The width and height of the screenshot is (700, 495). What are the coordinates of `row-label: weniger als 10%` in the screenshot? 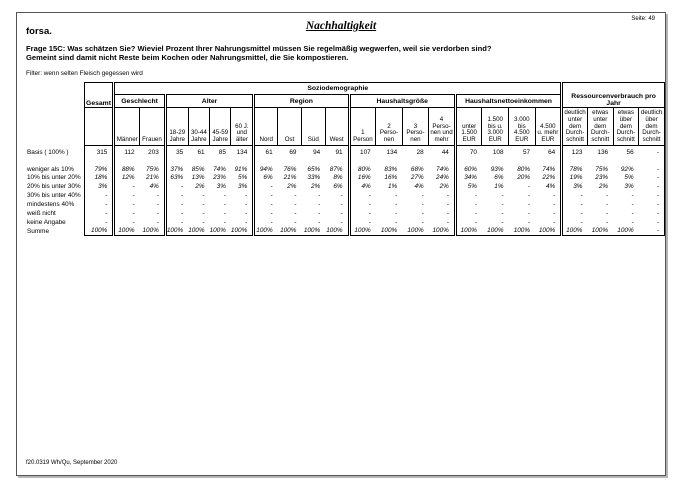 It's located at (50, 169).